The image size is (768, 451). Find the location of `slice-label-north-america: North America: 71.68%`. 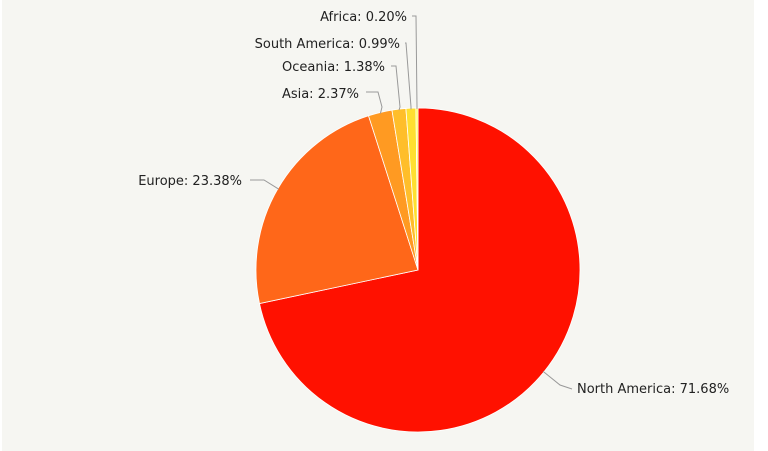

slice-label-north-america: North America: 71.68% is located at coordinates (653, 389).